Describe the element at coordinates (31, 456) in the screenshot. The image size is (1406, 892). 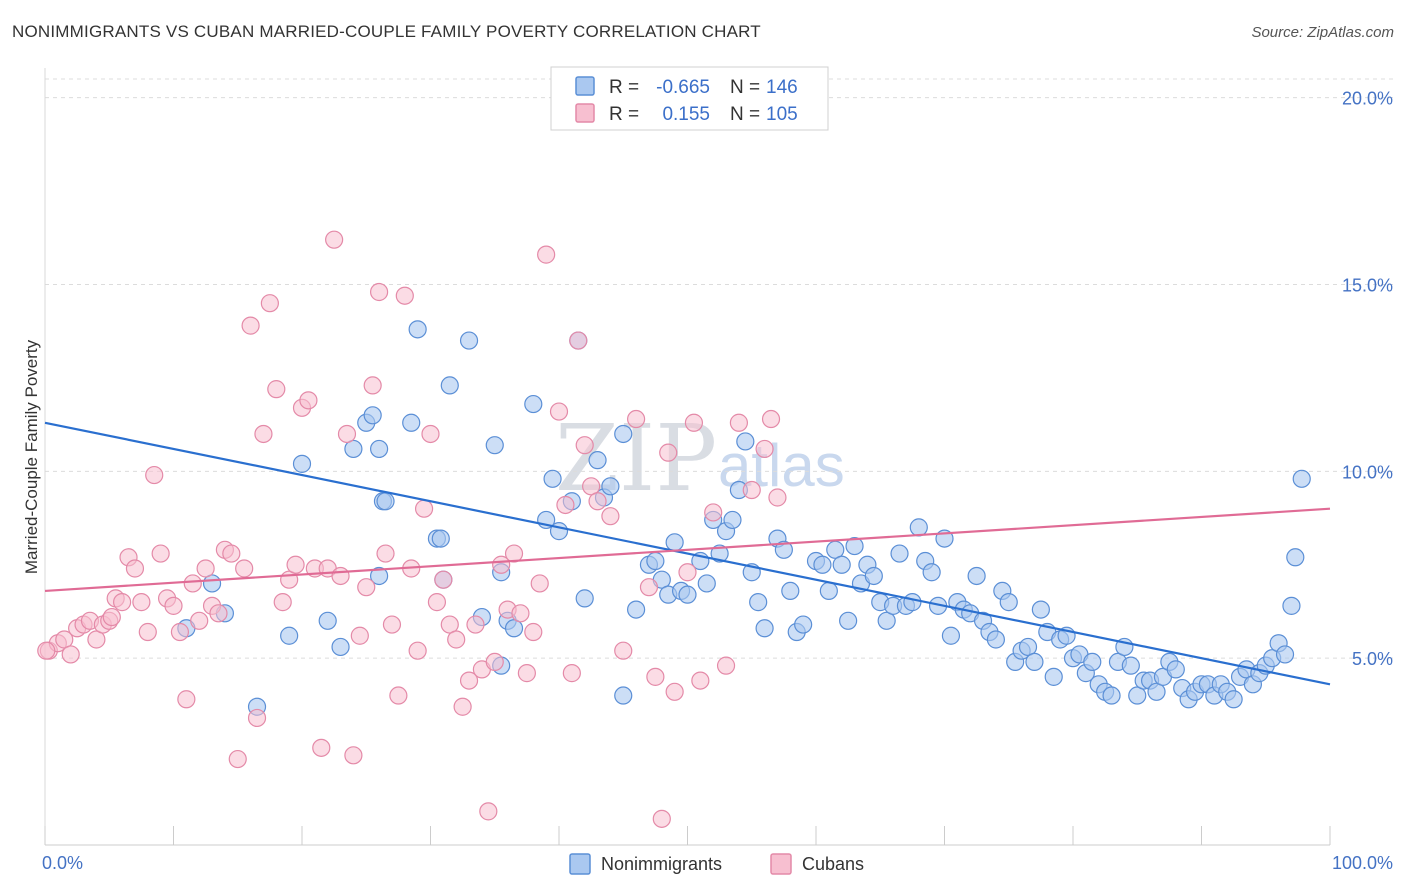
I see `y-axis-label: Married-Couple Family Poverty` at that location.